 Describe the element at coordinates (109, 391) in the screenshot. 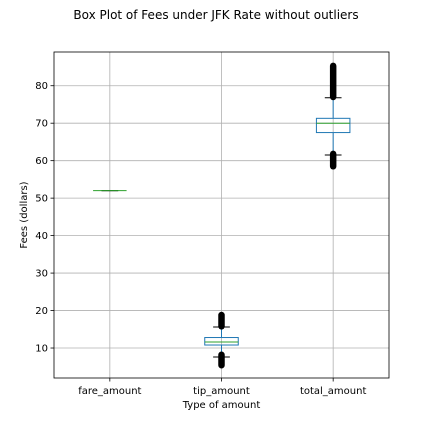

I see `x-tick-label: fare_amount` at that location.